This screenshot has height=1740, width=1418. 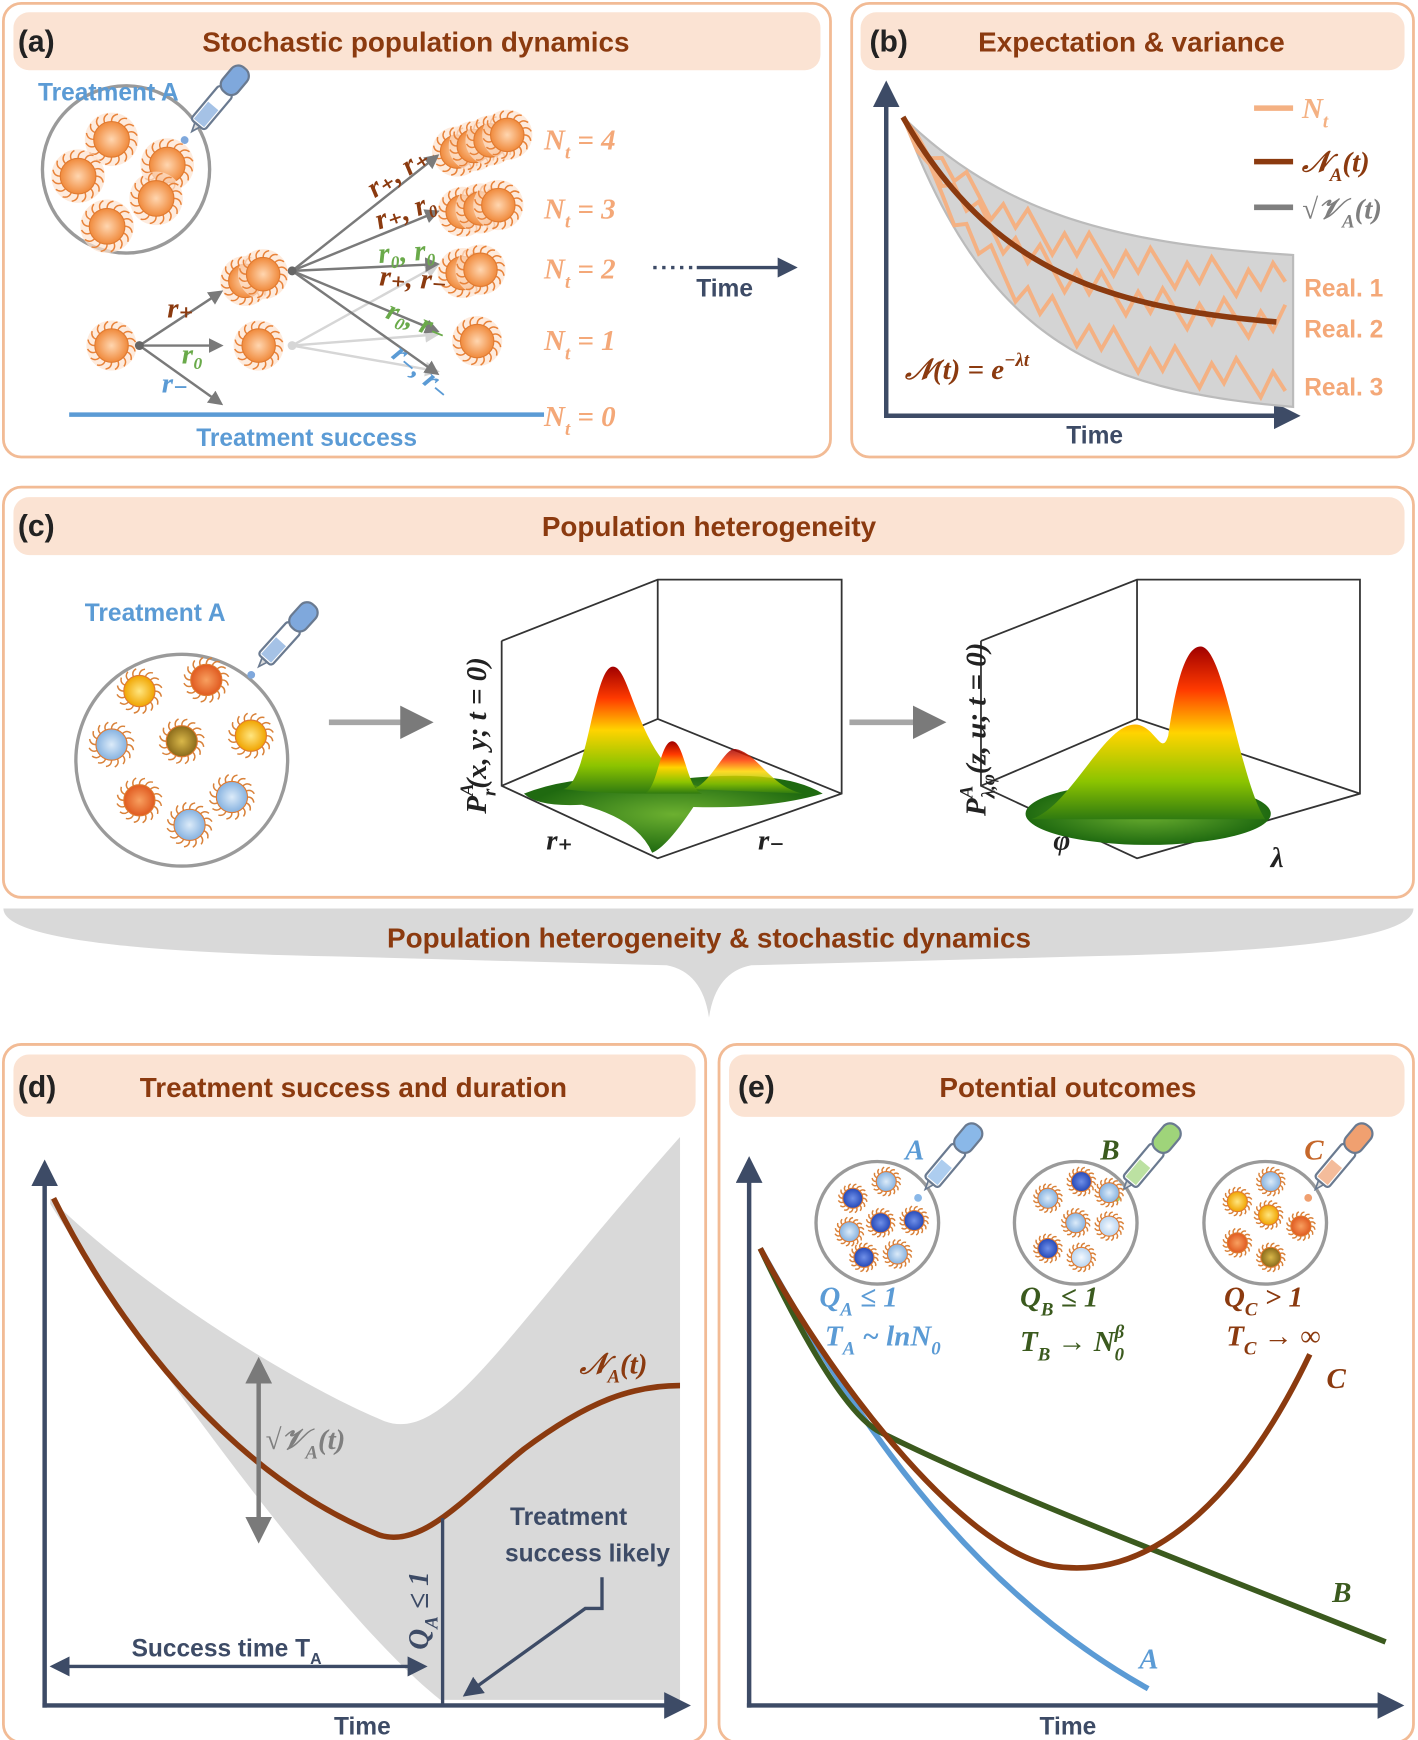 I want to click on arrow, so click(x=365, y=305).